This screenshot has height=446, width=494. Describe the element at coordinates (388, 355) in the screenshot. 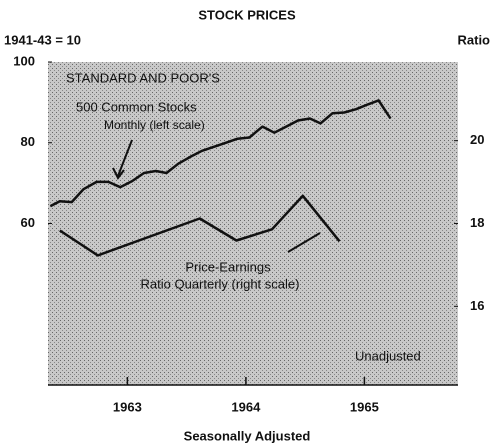

I see `annotation: Unadjusted` at that location.